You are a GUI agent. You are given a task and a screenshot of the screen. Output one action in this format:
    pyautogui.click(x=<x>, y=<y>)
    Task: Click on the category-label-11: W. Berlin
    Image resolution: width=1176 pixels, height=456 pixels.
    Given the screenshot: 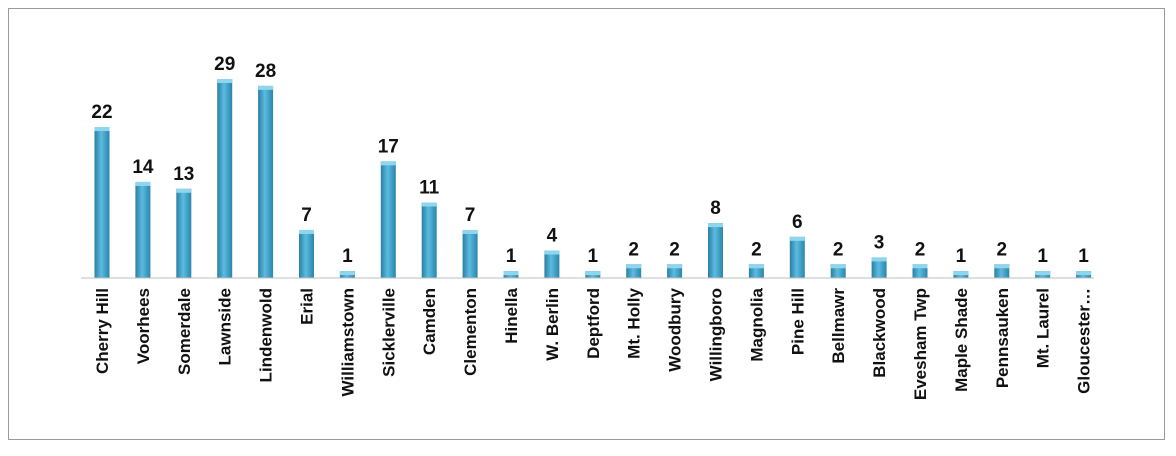 What is the action you would take?
    pyautogui.click(x=552, y=324)
    